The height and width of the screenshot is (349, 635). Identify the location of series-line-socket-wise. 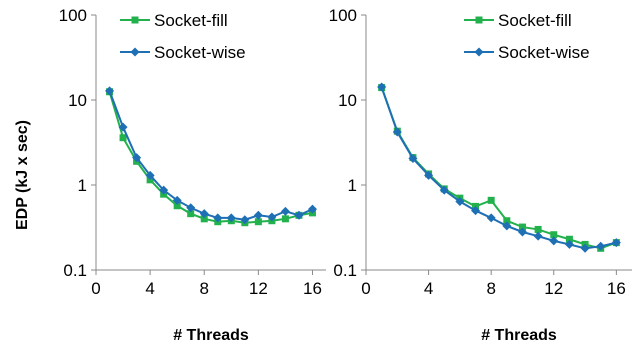
(210, 155).